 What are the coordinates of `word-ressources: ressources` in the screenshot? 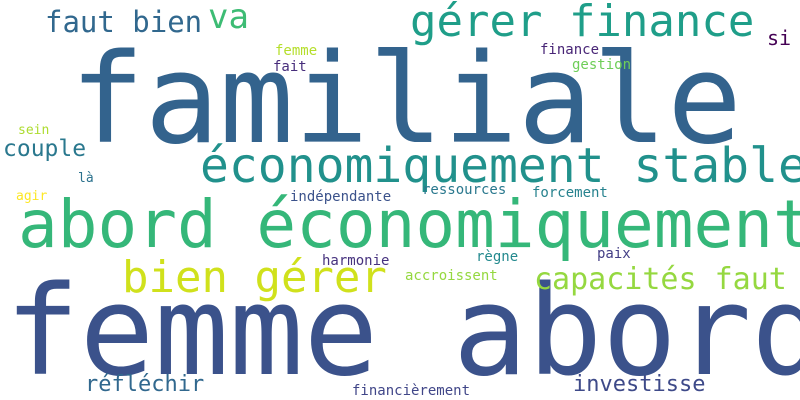 It's located at (464, 190).